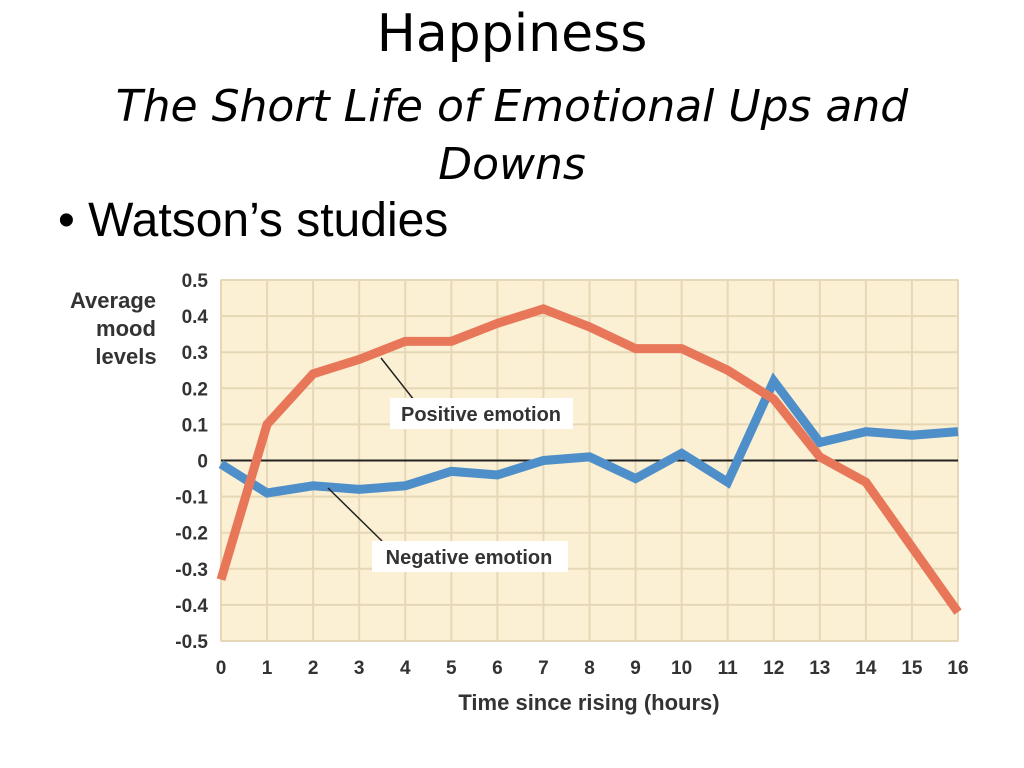  I want to click on y-tick-label: 0.1, so click(195, 425).